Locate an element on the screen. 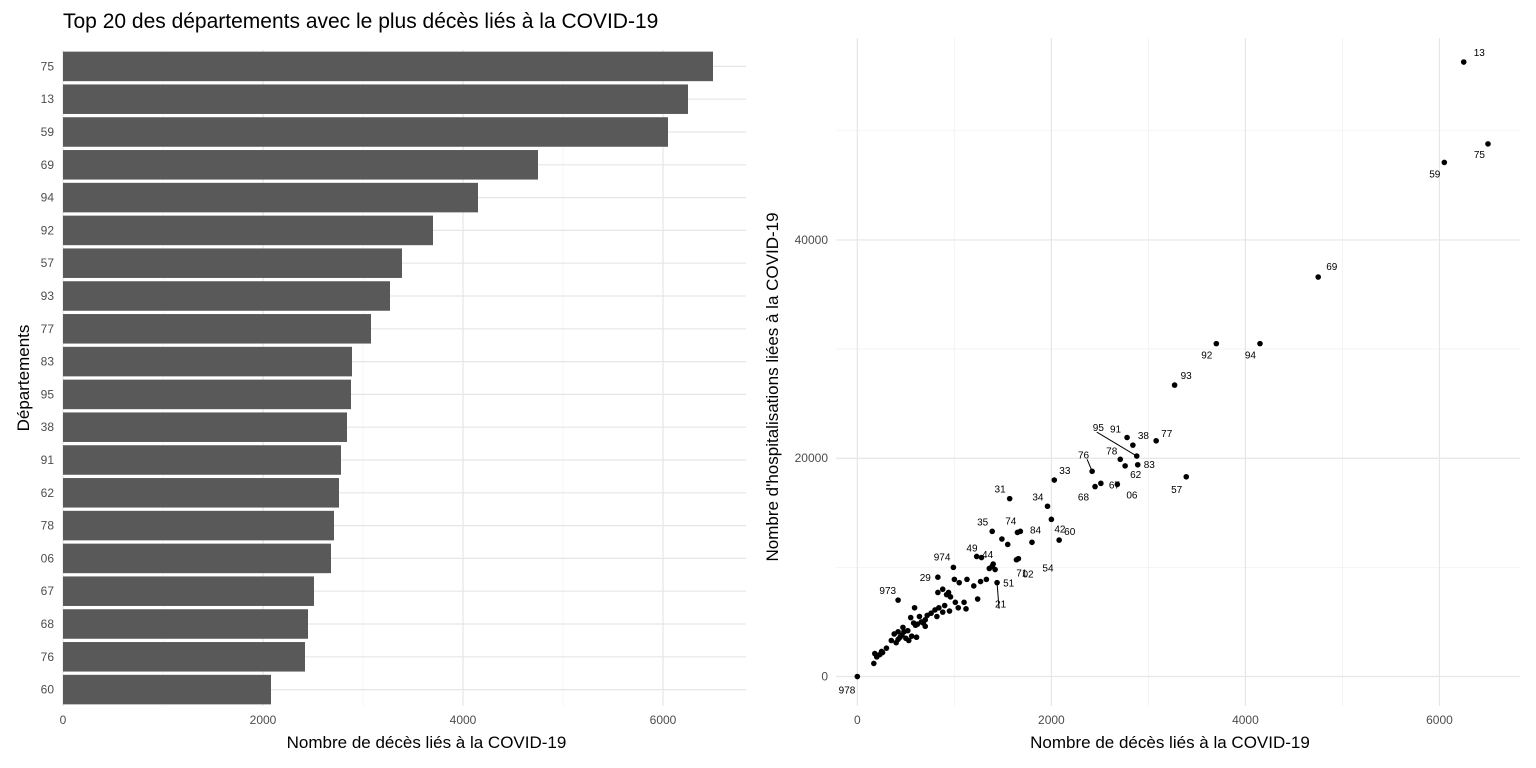 The width and height of the screenshot is (1536, 768). y-tick-label: 92 is located at coordinates (48, 230).